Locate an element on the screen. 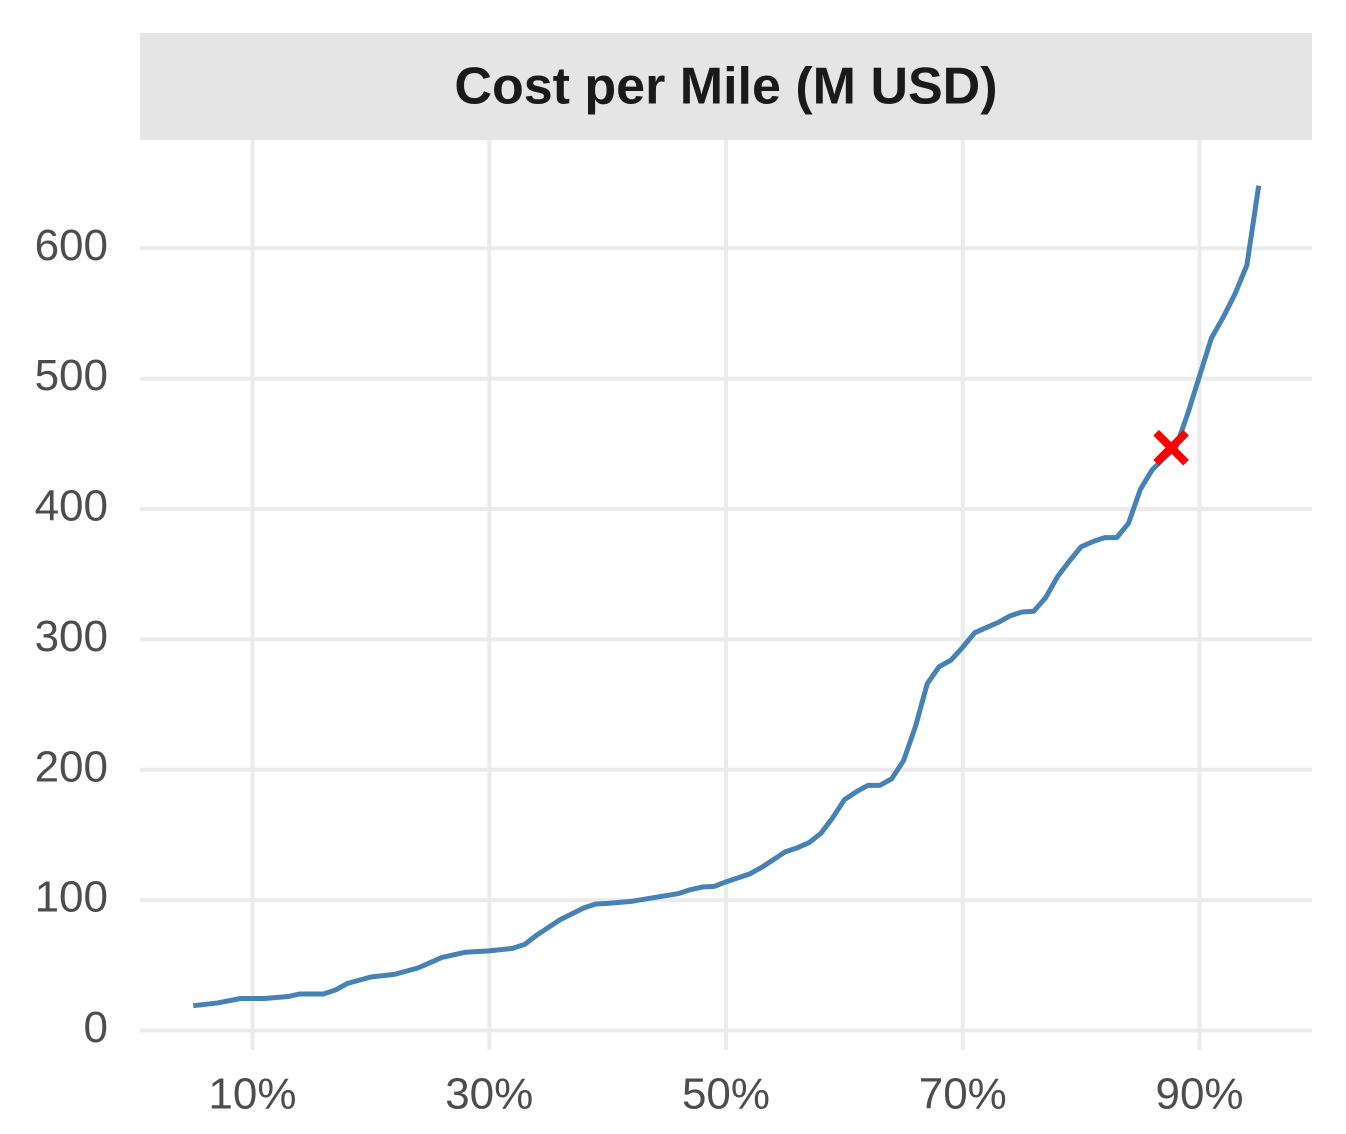 This screenshot has height=1134, width=1346. y-tick-label: 100 is located at coordinates (71, 897).